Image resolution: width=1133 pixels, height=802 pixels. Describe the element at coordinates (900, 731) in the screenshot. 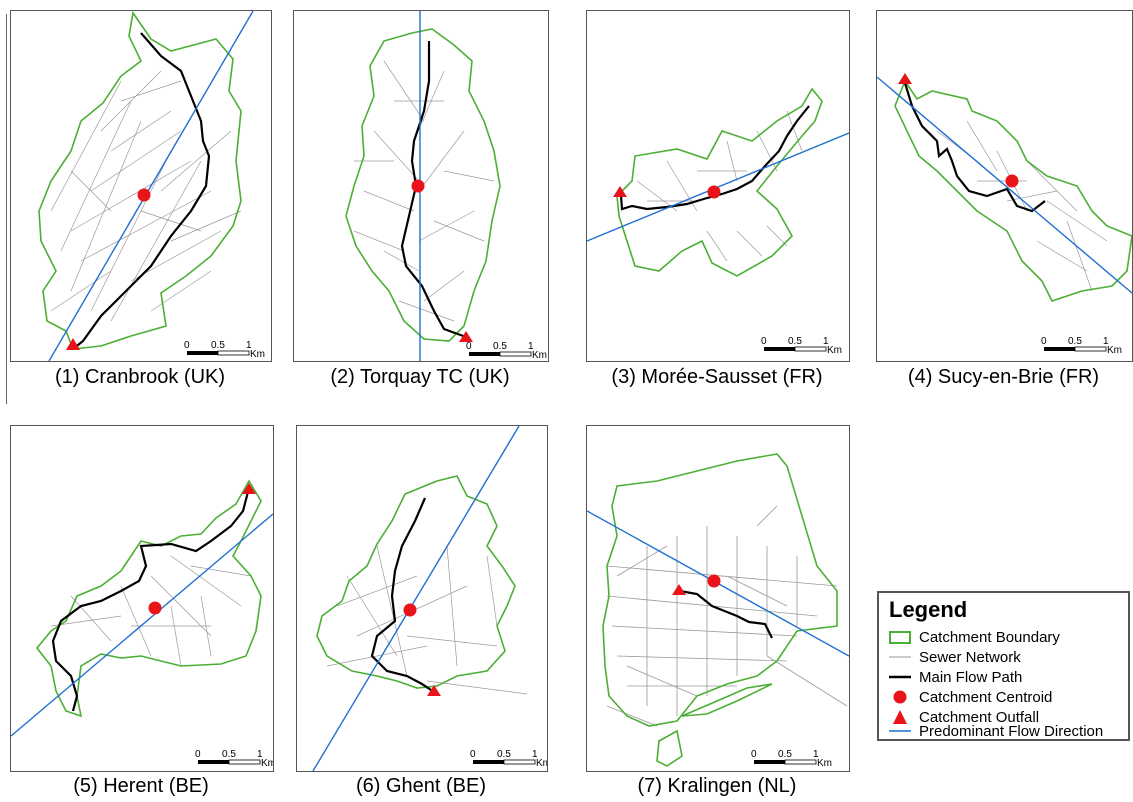

I see `blue-line-icon` at that location.